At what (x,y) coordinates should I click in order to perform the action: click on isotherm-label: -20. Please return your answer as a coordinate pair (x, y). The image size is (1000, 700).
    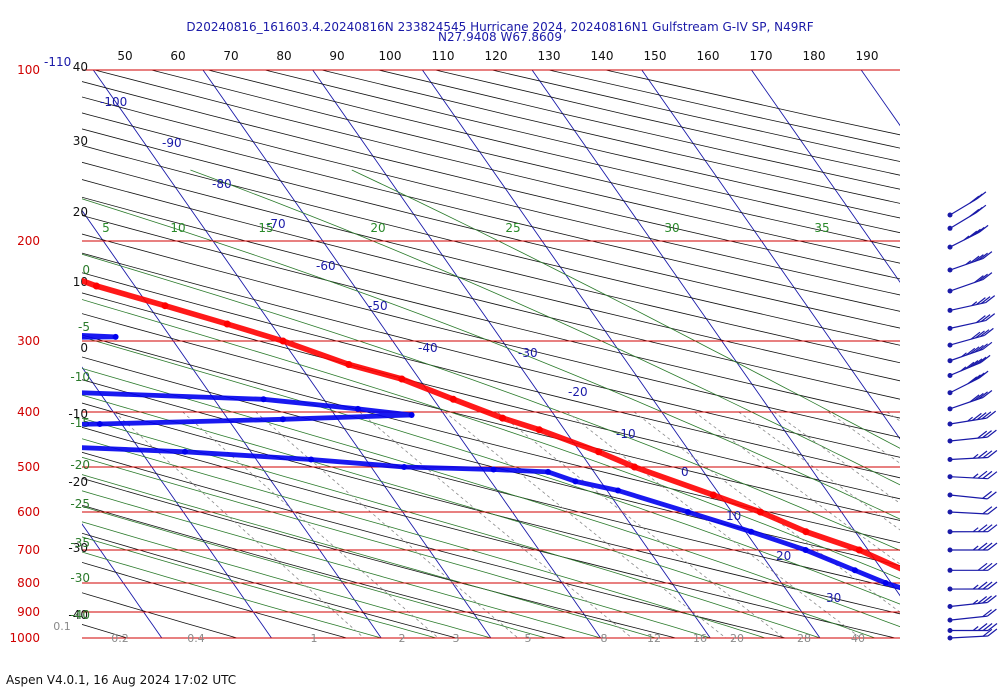
    Looking at the image, I should click on (578, 392).